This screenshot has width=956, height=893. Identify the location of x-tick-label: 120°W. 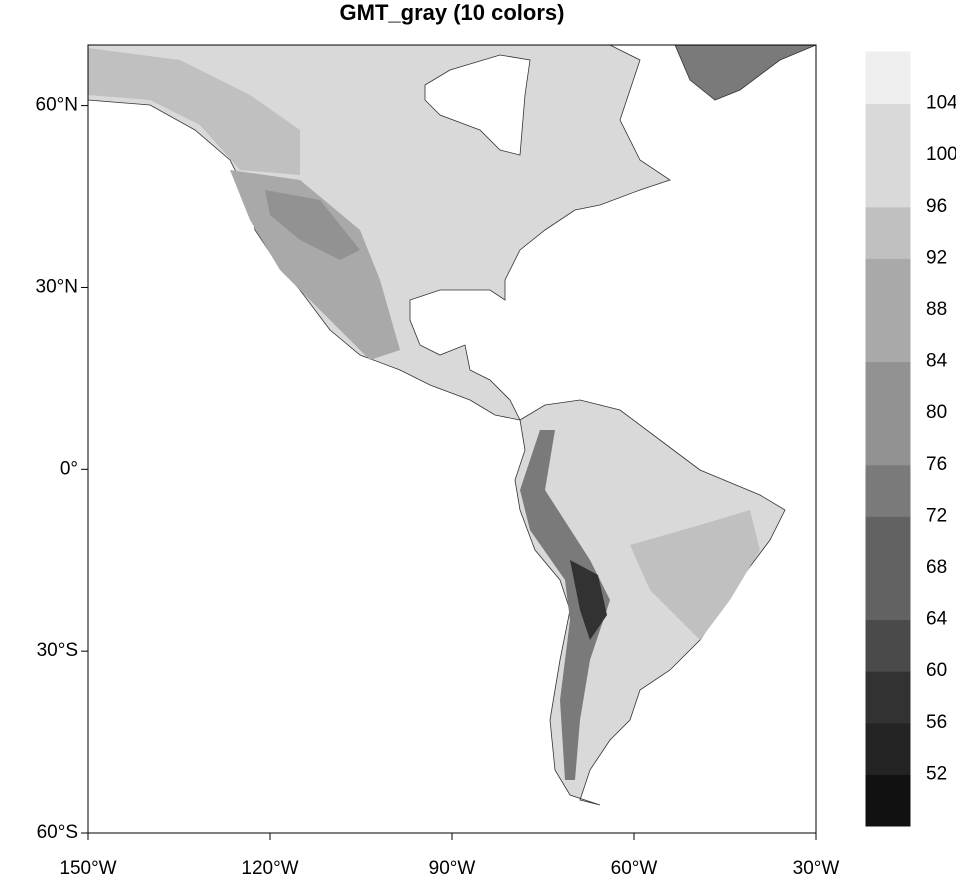
(269, 868).